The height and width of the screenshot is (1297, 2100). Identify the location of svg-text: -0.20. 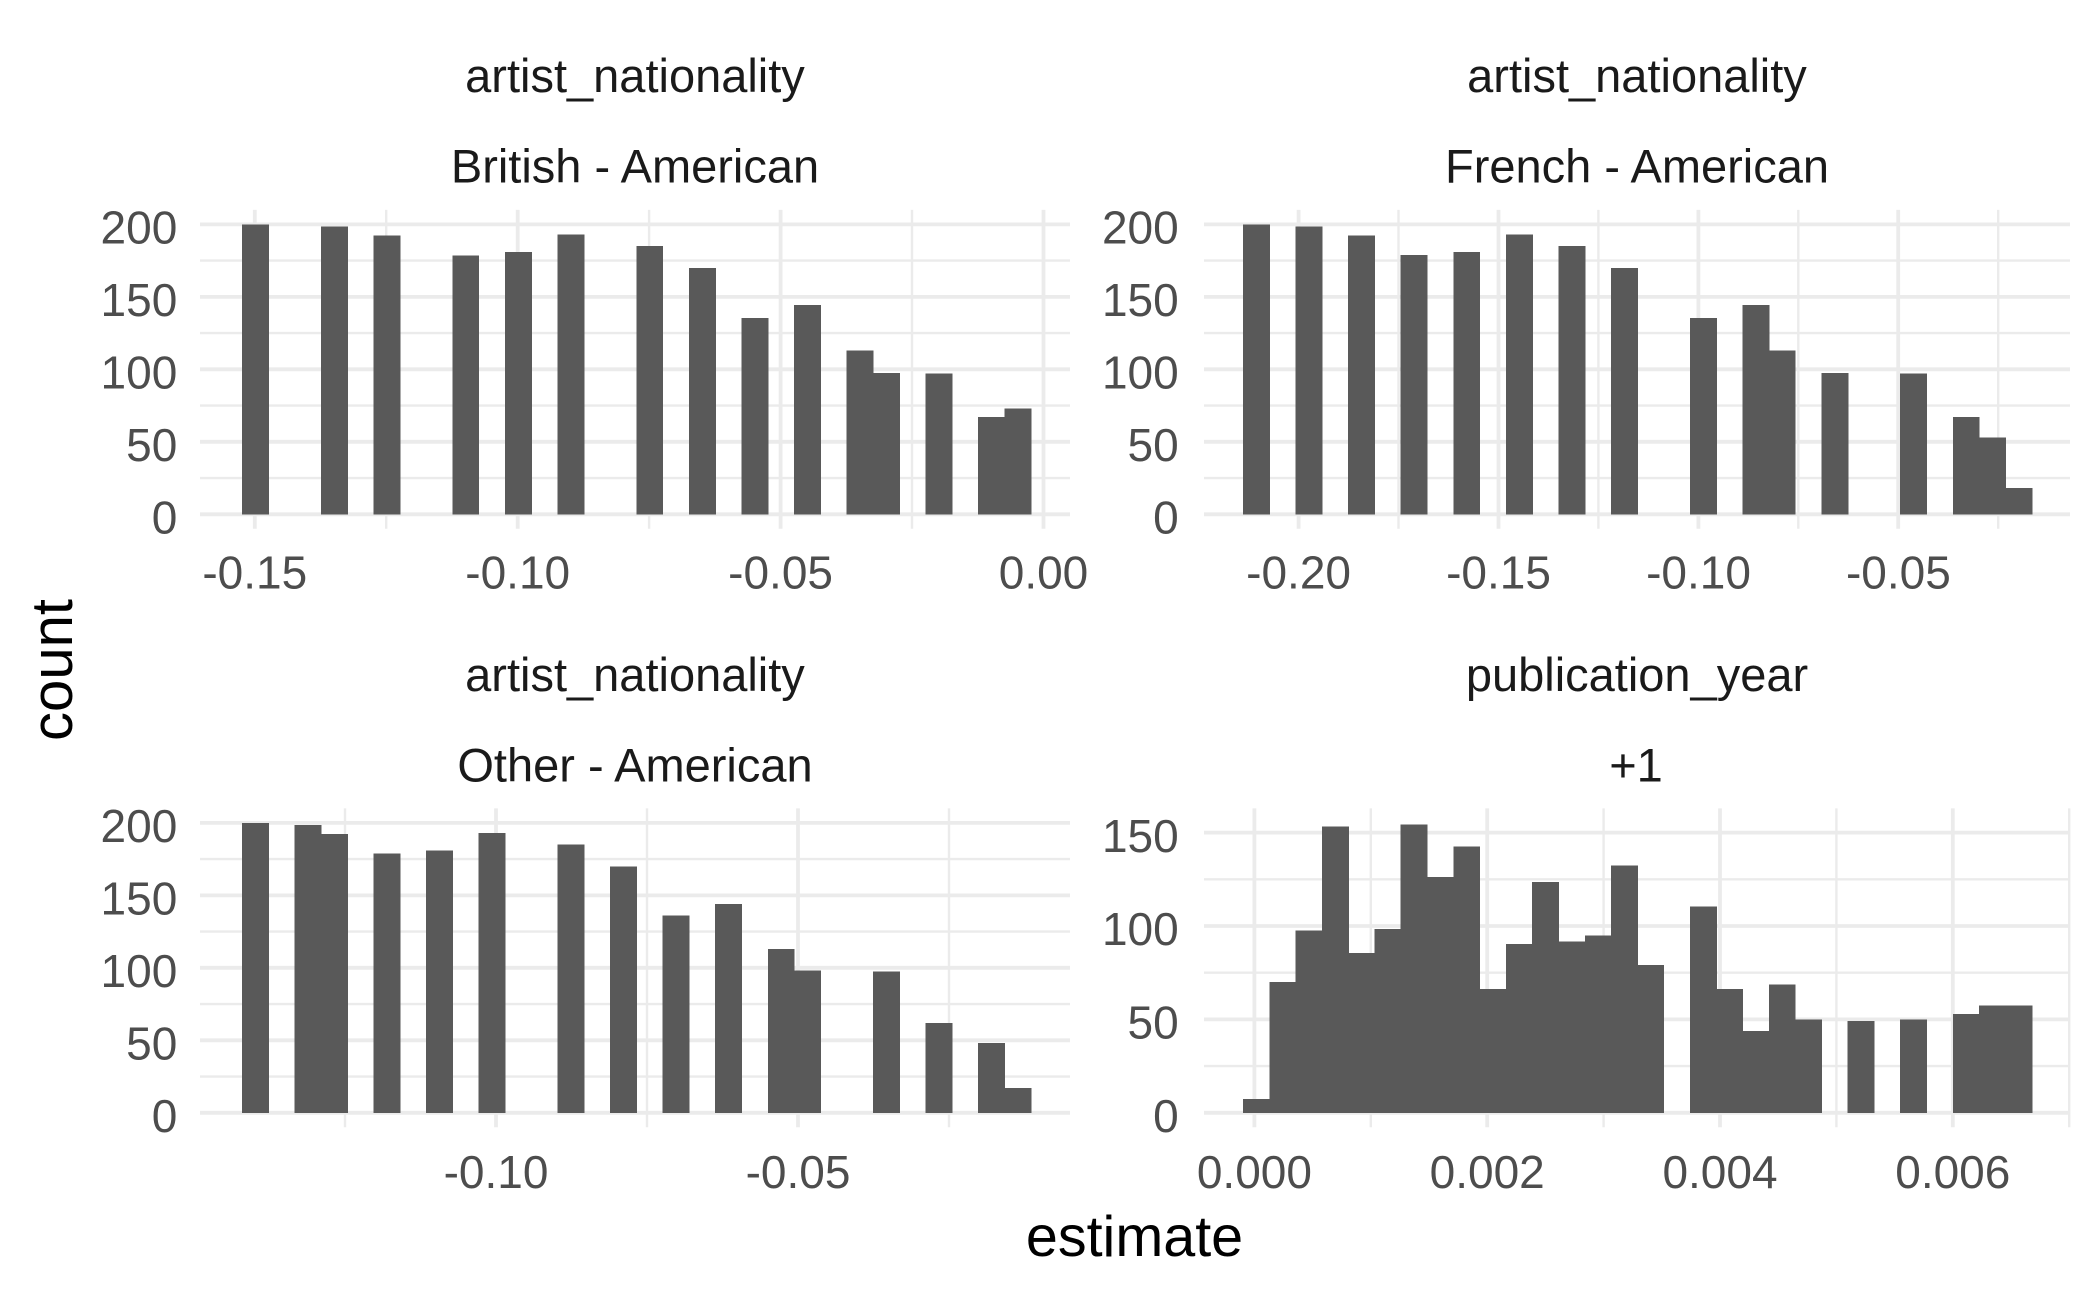
(1298, 572).